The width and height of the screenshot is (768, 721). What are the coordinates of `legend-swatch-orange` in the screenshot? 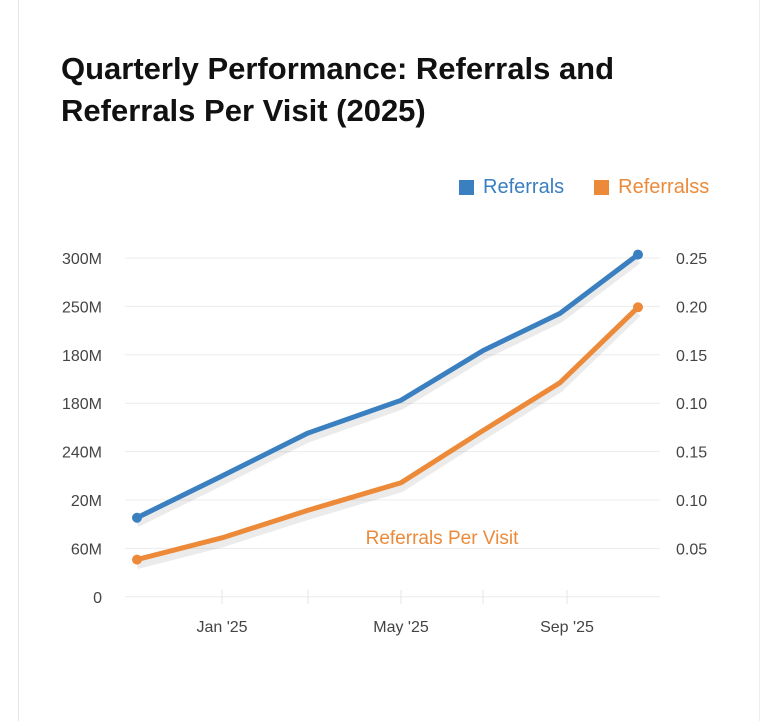 It's located at (602, 187).